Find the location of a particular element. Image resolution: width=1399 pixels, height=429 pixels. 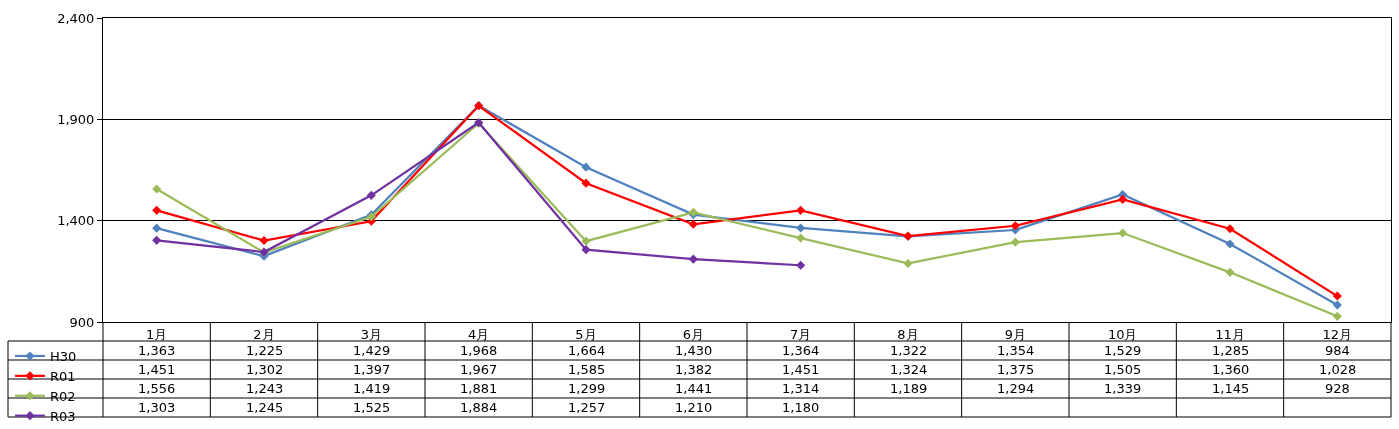

data-label: 1,257 is located at coordinates (587, 407).